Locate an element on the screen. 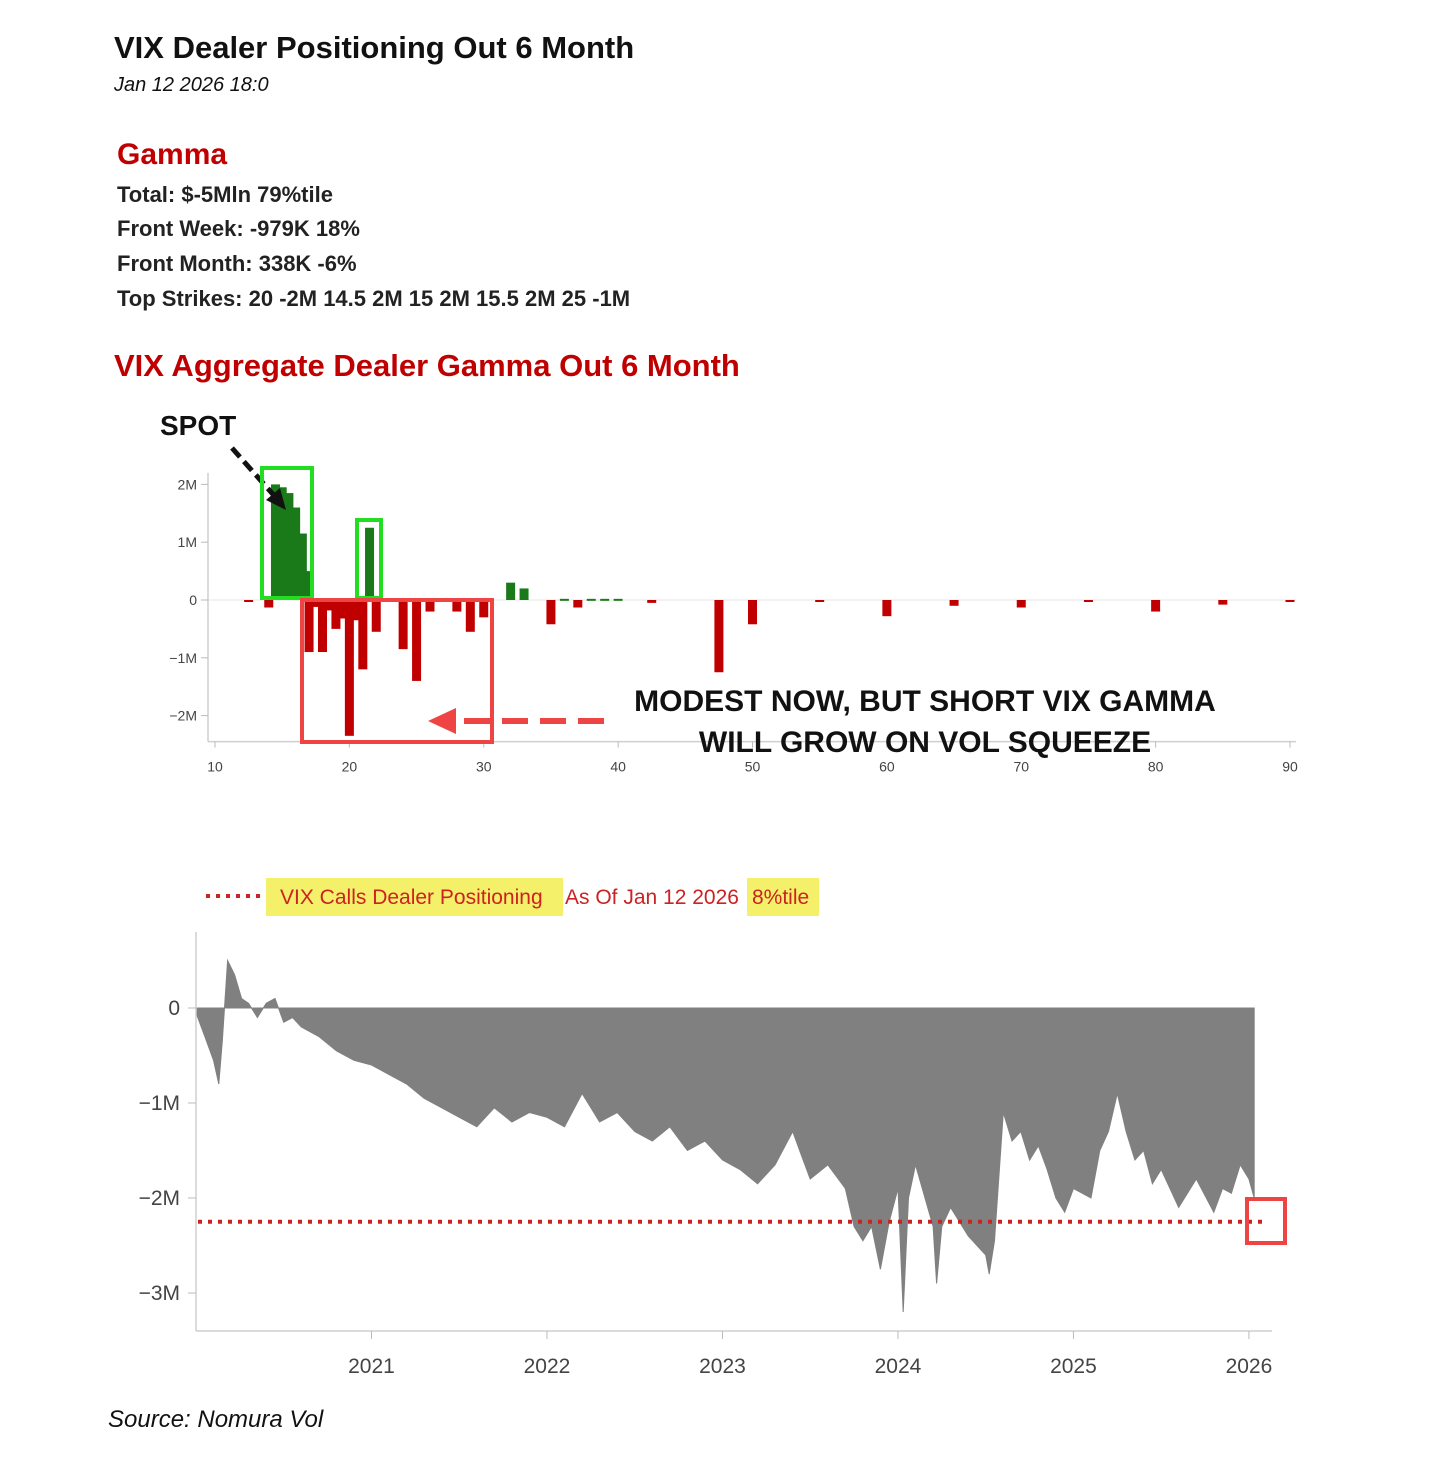  timestamp: Jan 12 2026 18:0 is located at coordinates (191, 85).